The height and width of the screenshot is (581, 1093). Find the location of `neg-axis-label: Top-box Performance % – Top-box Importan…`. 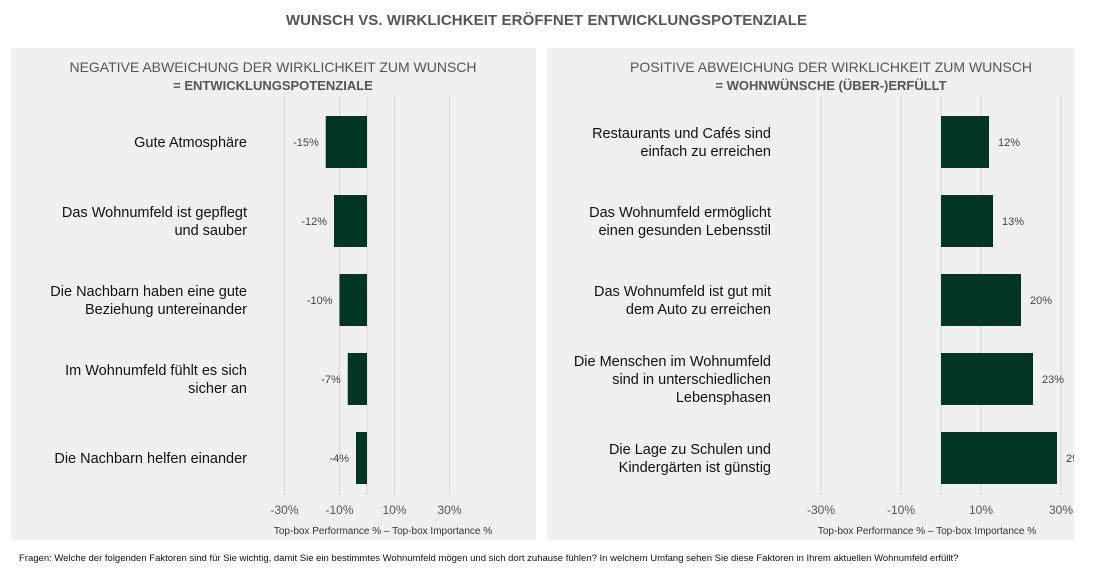

neg-axis-label: Top-box Performance % – Top-box Importan… is located at coordinates (383, 531).